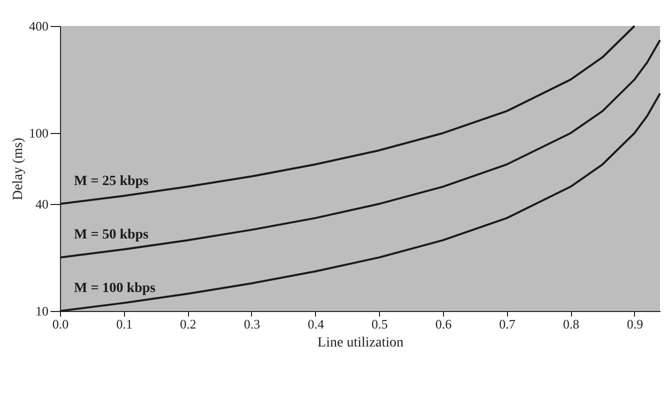  Describe the element at coordinates (361, 343) in the screenshot. I see `x-axis-title: Line utilization` at that location.